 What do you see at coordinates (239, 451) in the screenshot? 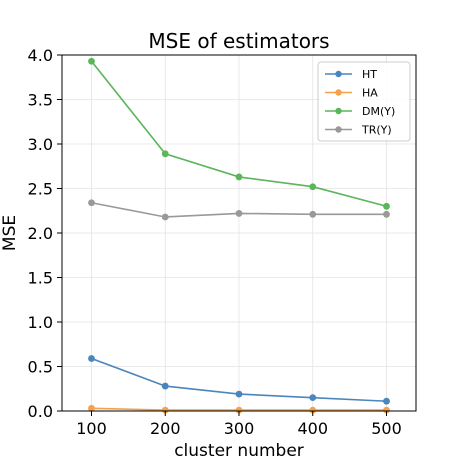
I see `x-axis-label: cluster number` at bounding box center [239, 451].